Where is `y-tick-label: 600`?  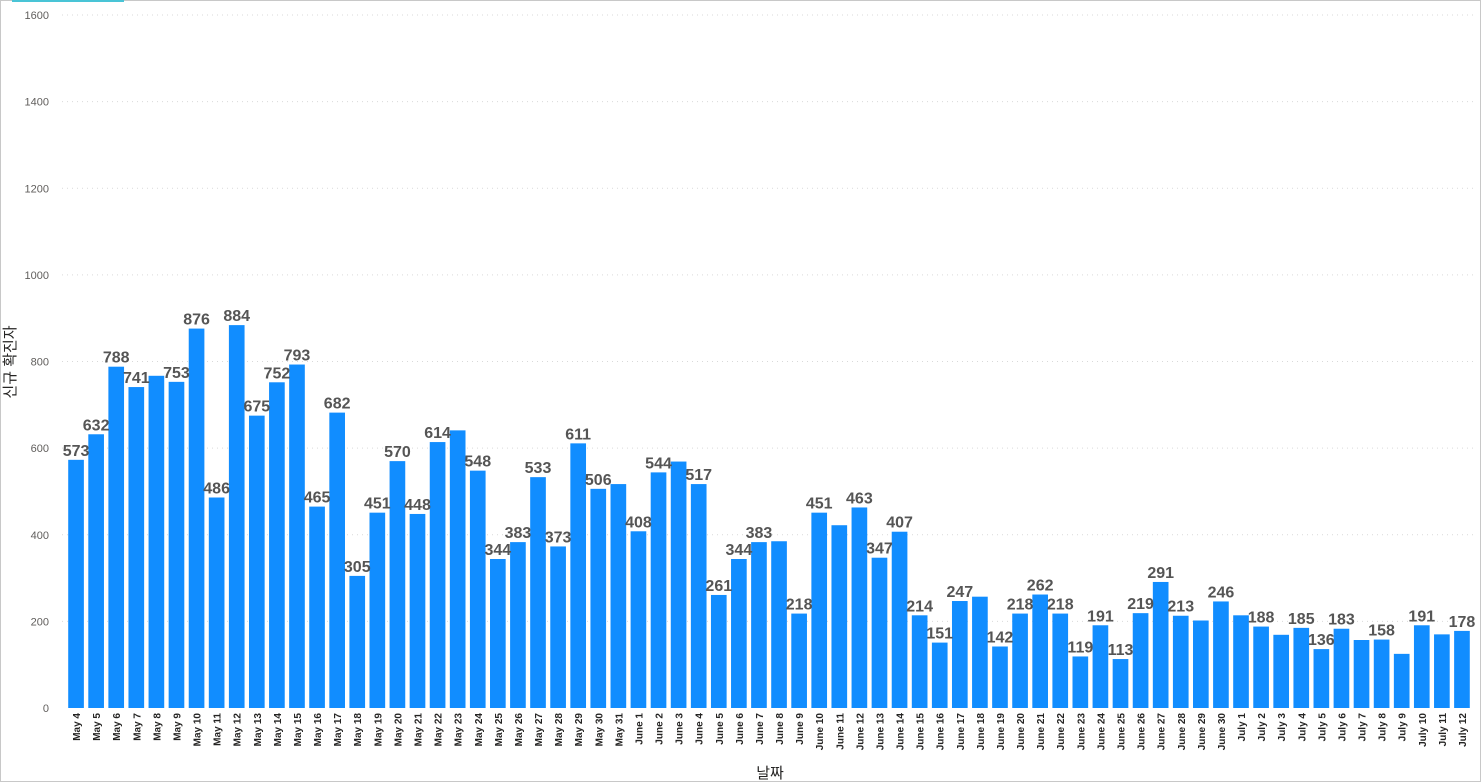
y-tick-label: 600 is located at coordinates (40, 449).